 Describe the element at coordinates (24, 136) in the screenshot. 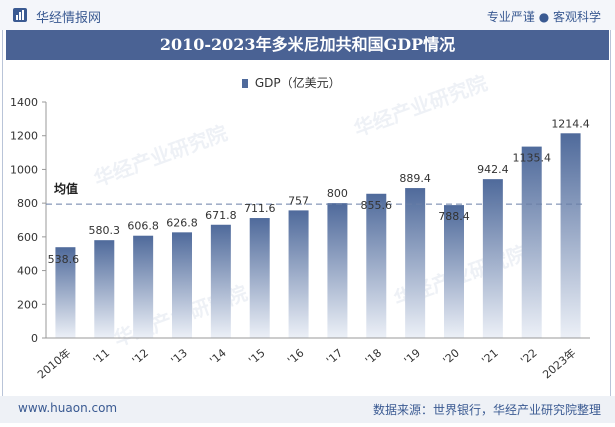

I see `y-tick-label: 1200` at that location.